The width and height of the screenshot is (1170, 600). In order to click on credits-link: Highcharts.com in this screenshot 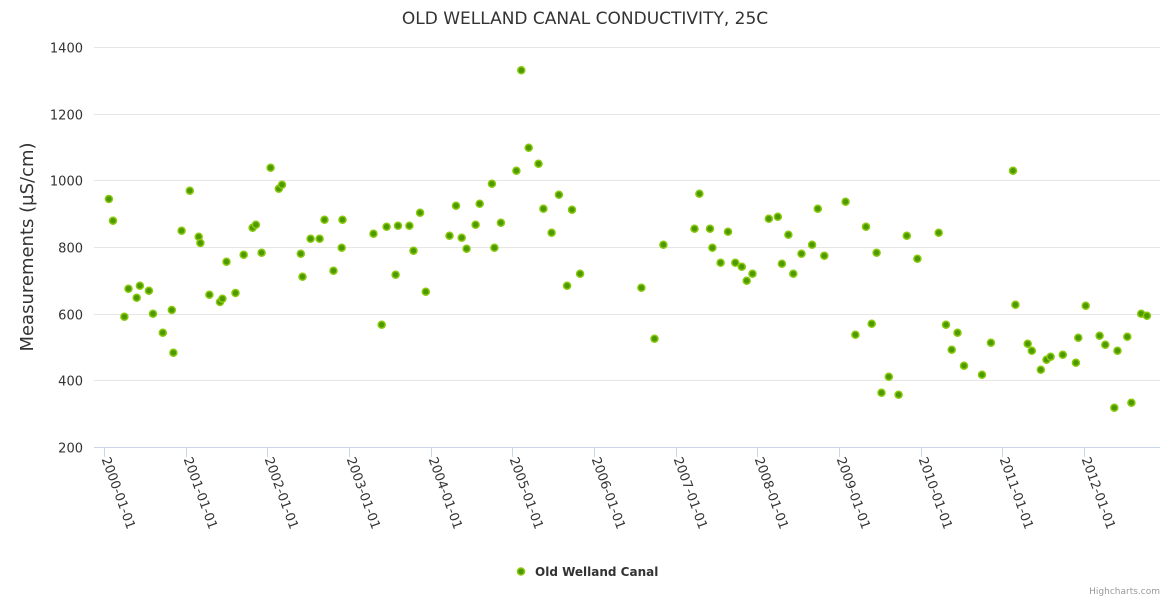, I will do `click(1124, 592)`.